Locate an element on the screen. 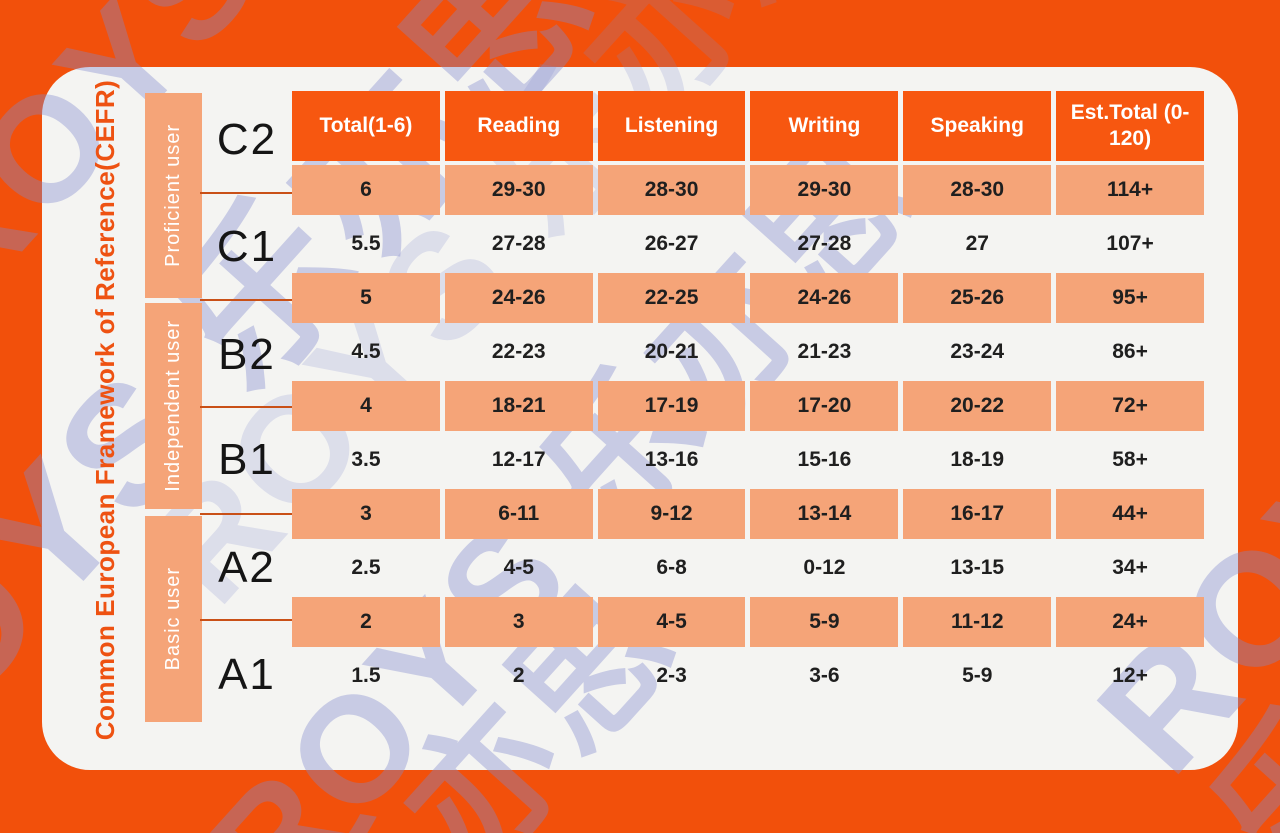 The image size is (1280, 833). score-cell: 9-12 is located at coordinates (671, 514).